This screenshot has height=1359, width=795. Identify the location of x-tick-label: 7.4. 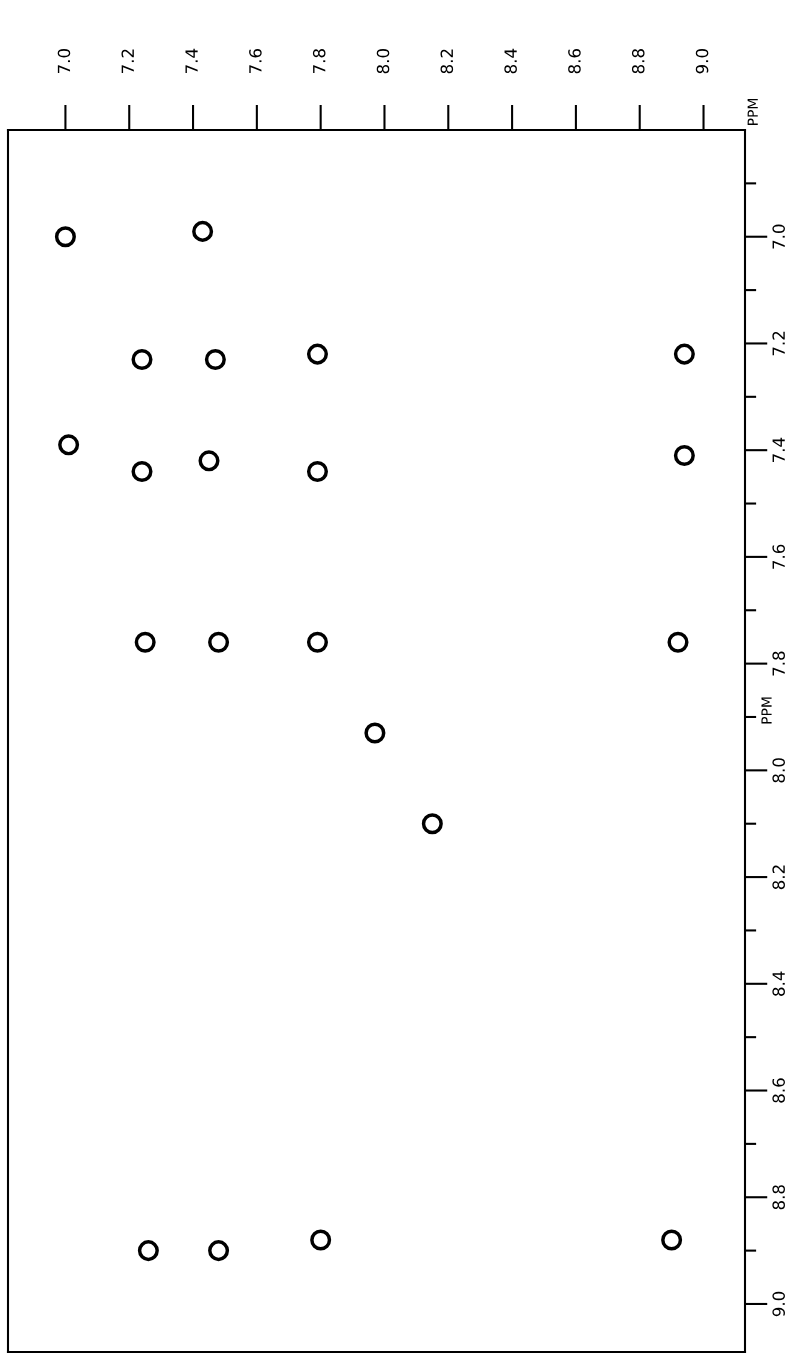
(191, 61).